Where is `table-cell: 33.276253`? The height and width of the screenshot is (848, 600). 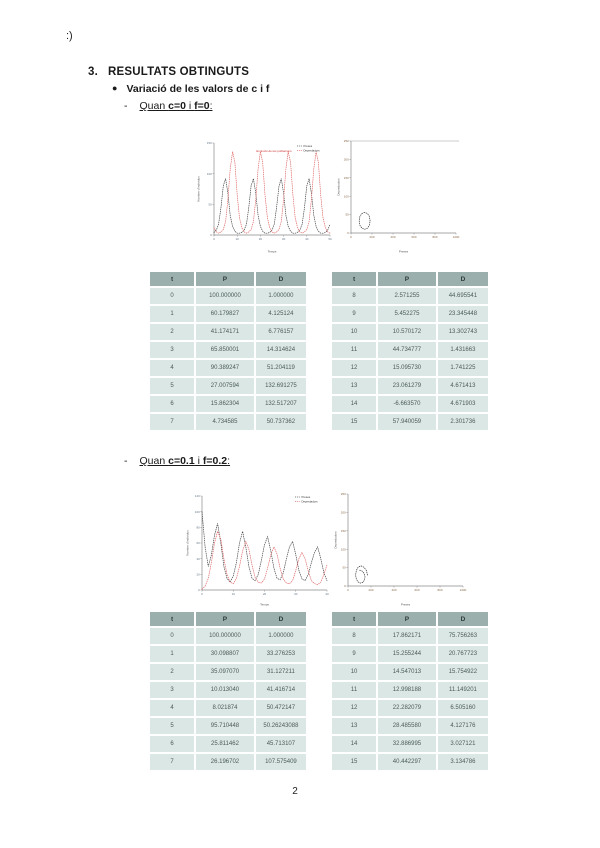 table-cell: 33.276253 is located at coordinates (280, 654).